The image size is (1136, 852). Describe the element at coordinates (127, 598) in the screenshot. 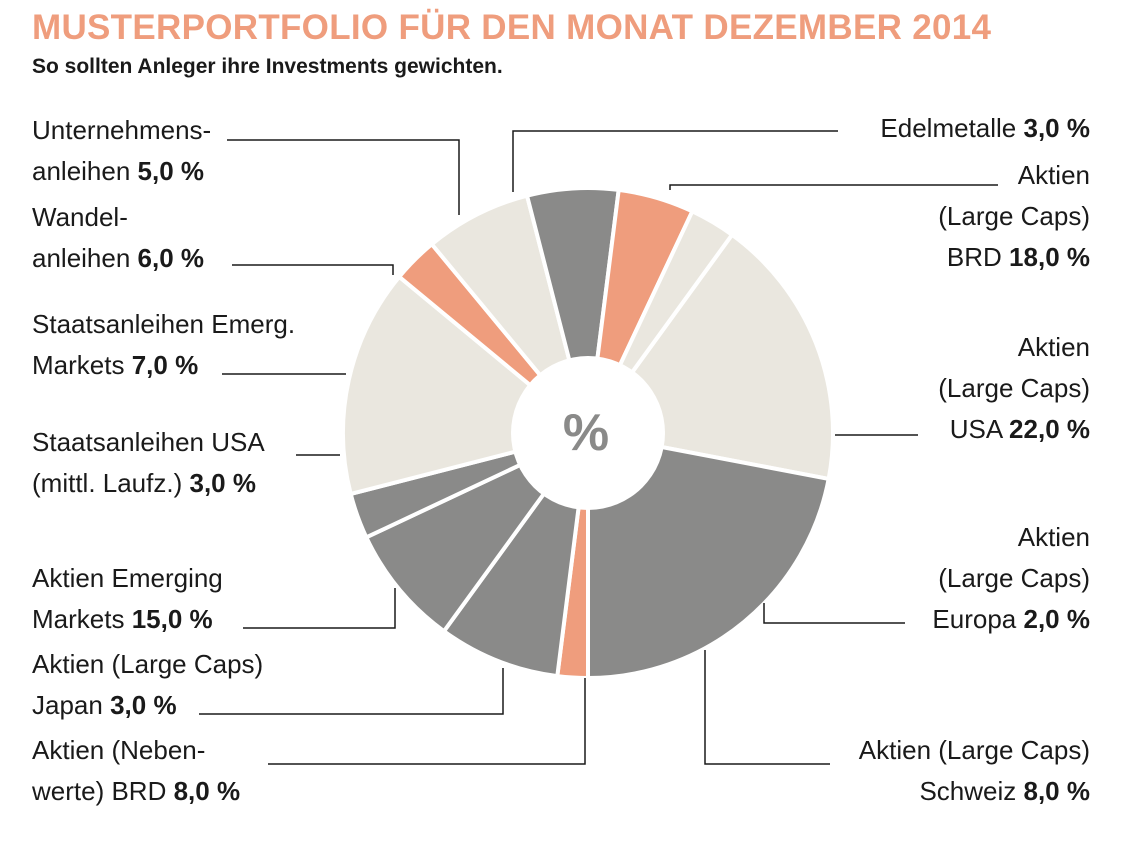

I see `label-aktien-emerging: Aktien Emerging Markets 15,0 %` at that location.